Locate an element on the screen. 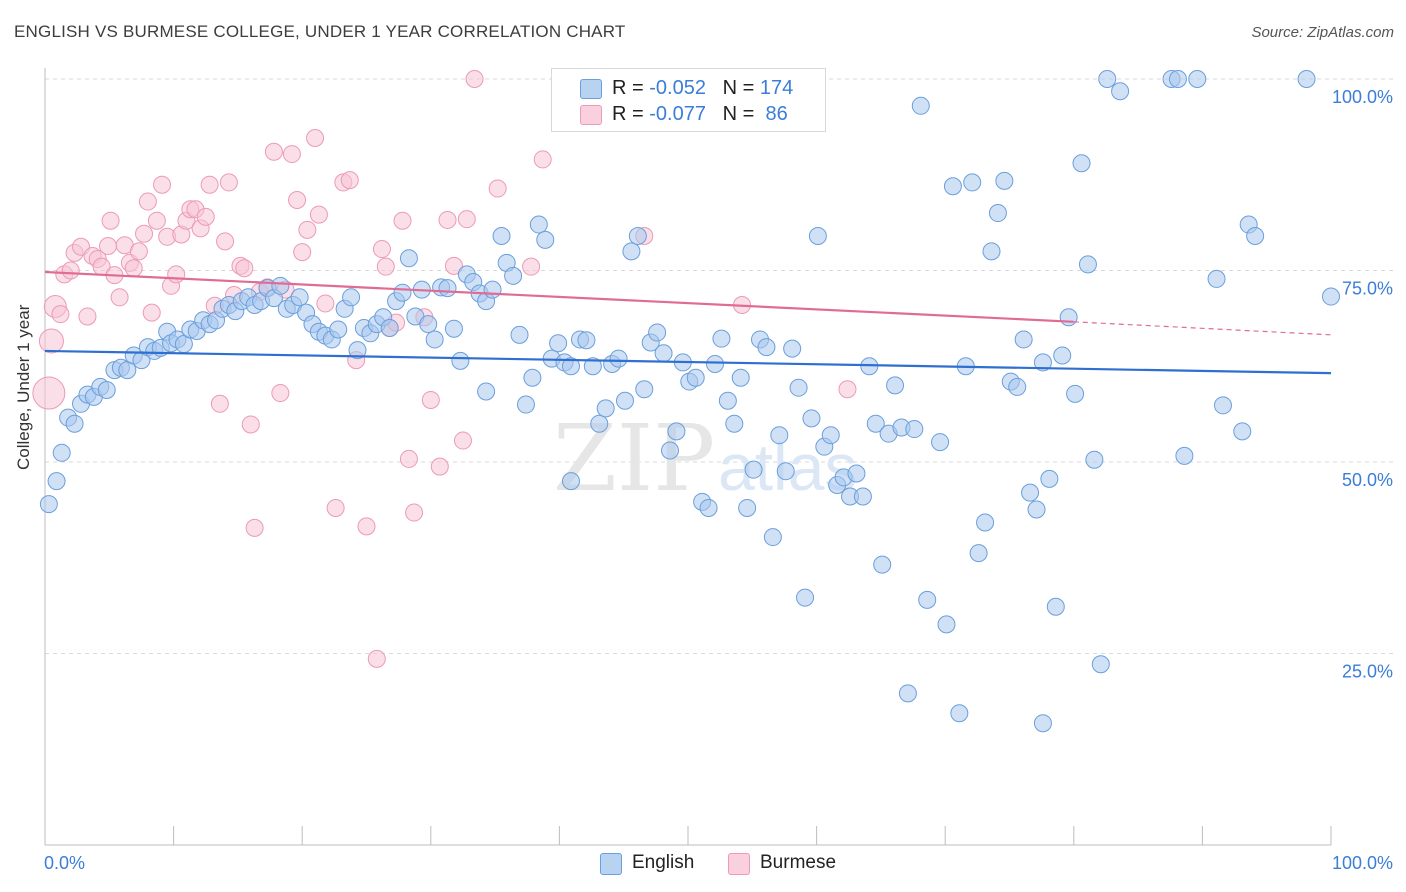  english-label: English is located at coordinates (663, 862).